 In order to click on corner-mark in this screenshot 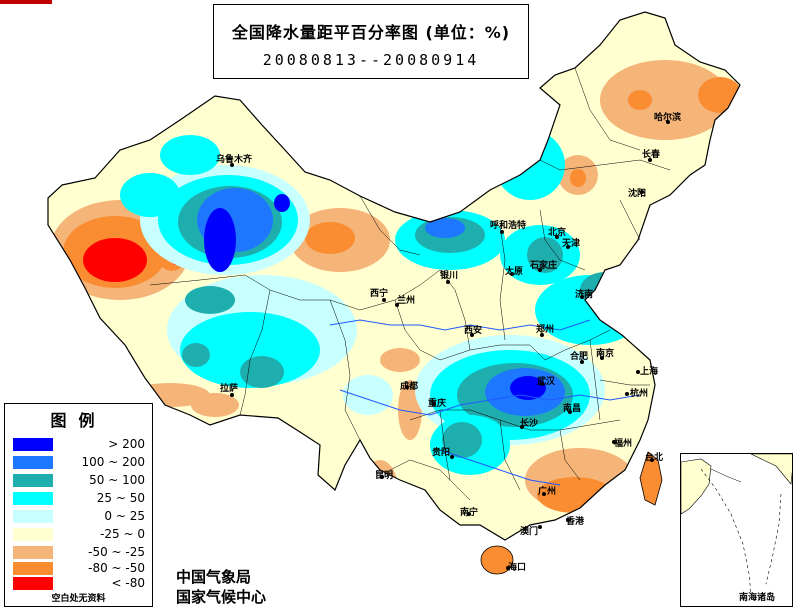, I will do `click(26, 2)`.